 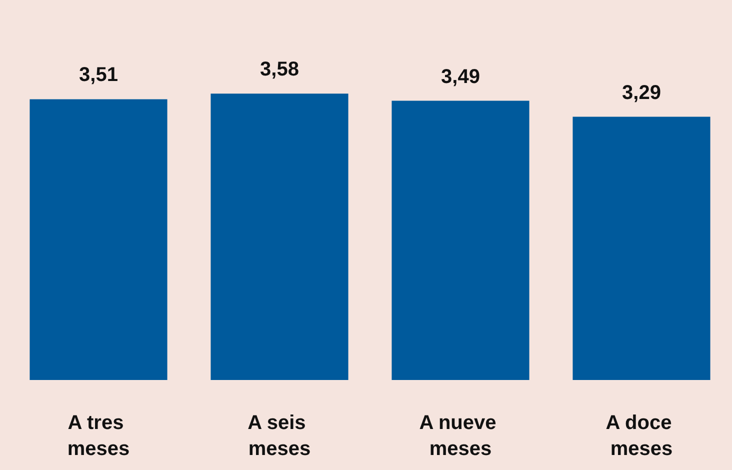 I want to click on x-tick-label: A tres meses, so click(x=98, y=436).